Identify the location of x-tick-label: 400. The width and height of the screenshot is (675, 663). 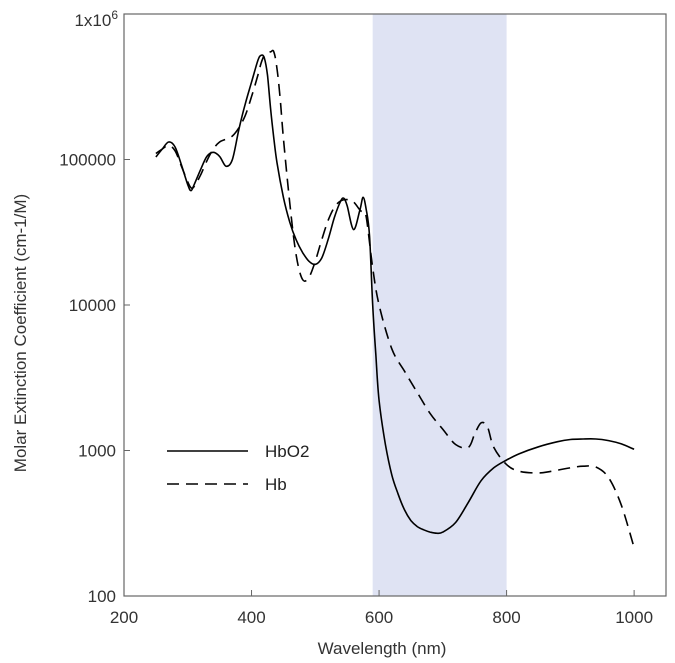
(251, 617).